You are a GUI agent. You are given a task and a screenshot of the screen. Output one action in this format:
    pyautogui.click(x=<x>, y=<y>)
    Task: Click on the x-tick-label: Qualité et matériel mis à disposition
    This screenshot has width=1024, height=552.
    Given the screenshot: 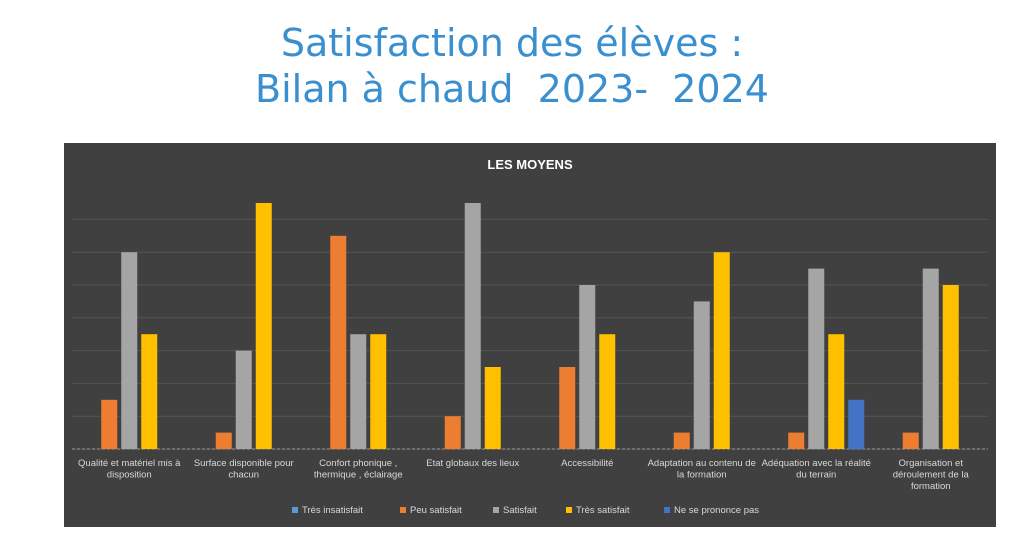 What is the action you would take?
    pyautogui.click(x=129, y=469)
    